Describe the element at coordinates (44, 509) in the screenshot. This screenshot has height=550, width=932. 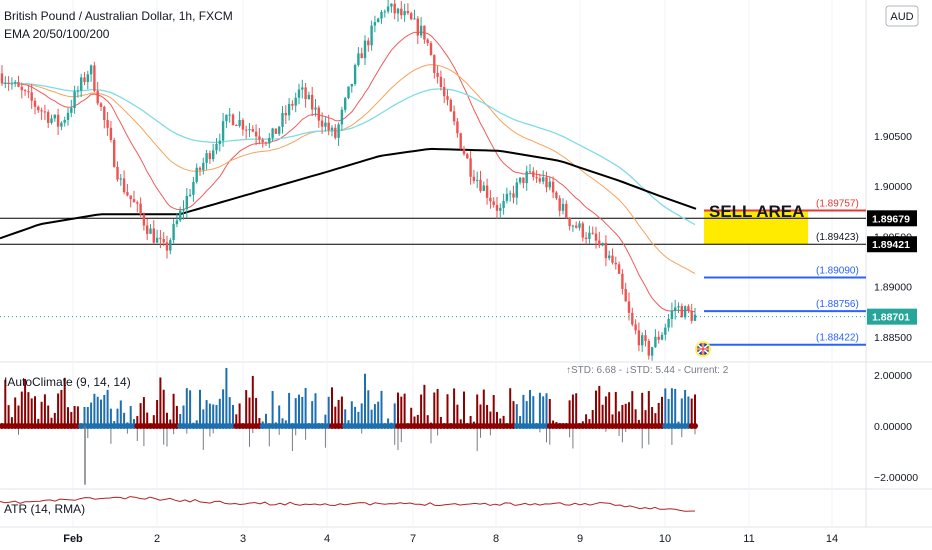
I see `atr-pane-title: ATR (14, RMA)` at that location.